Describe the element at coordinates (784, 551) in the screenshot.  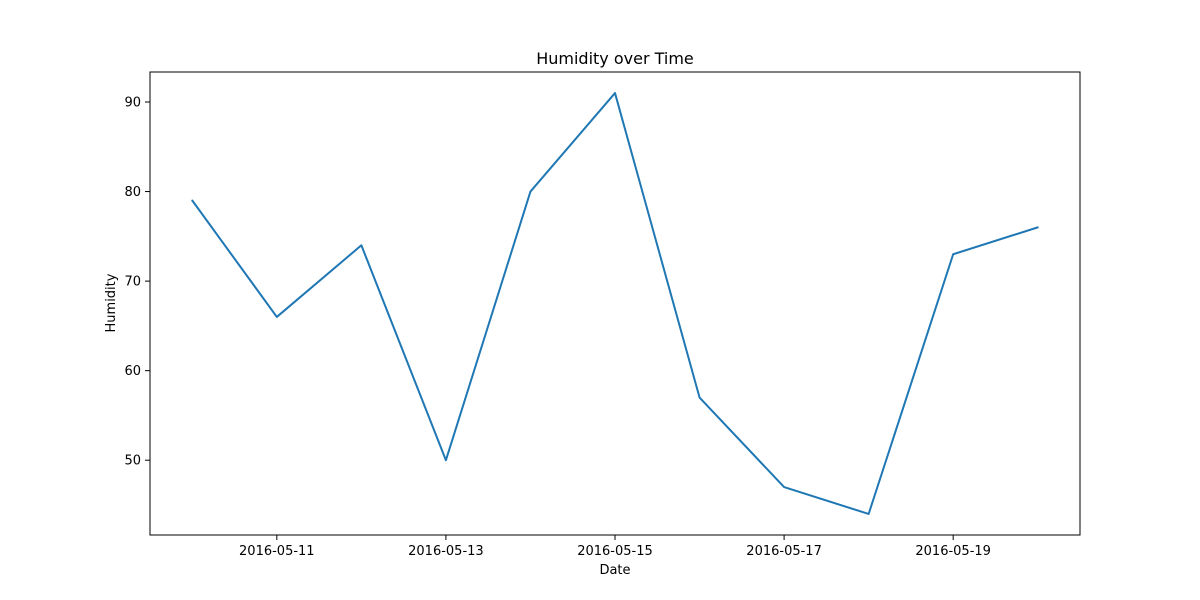
I see `x-tick-label: 2016-05-17` at that location.